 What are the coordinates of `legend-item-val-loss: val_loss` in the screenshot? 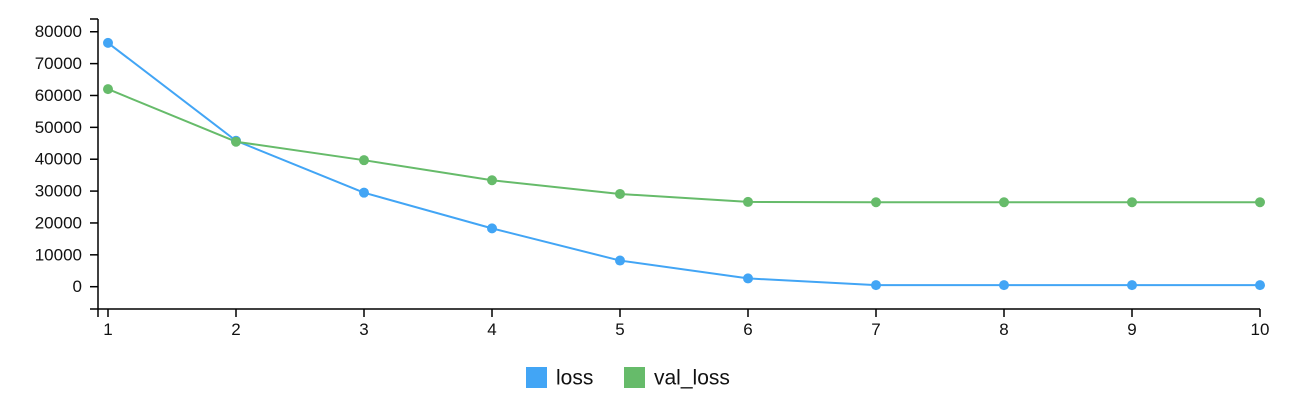 It's located at (677, 378).